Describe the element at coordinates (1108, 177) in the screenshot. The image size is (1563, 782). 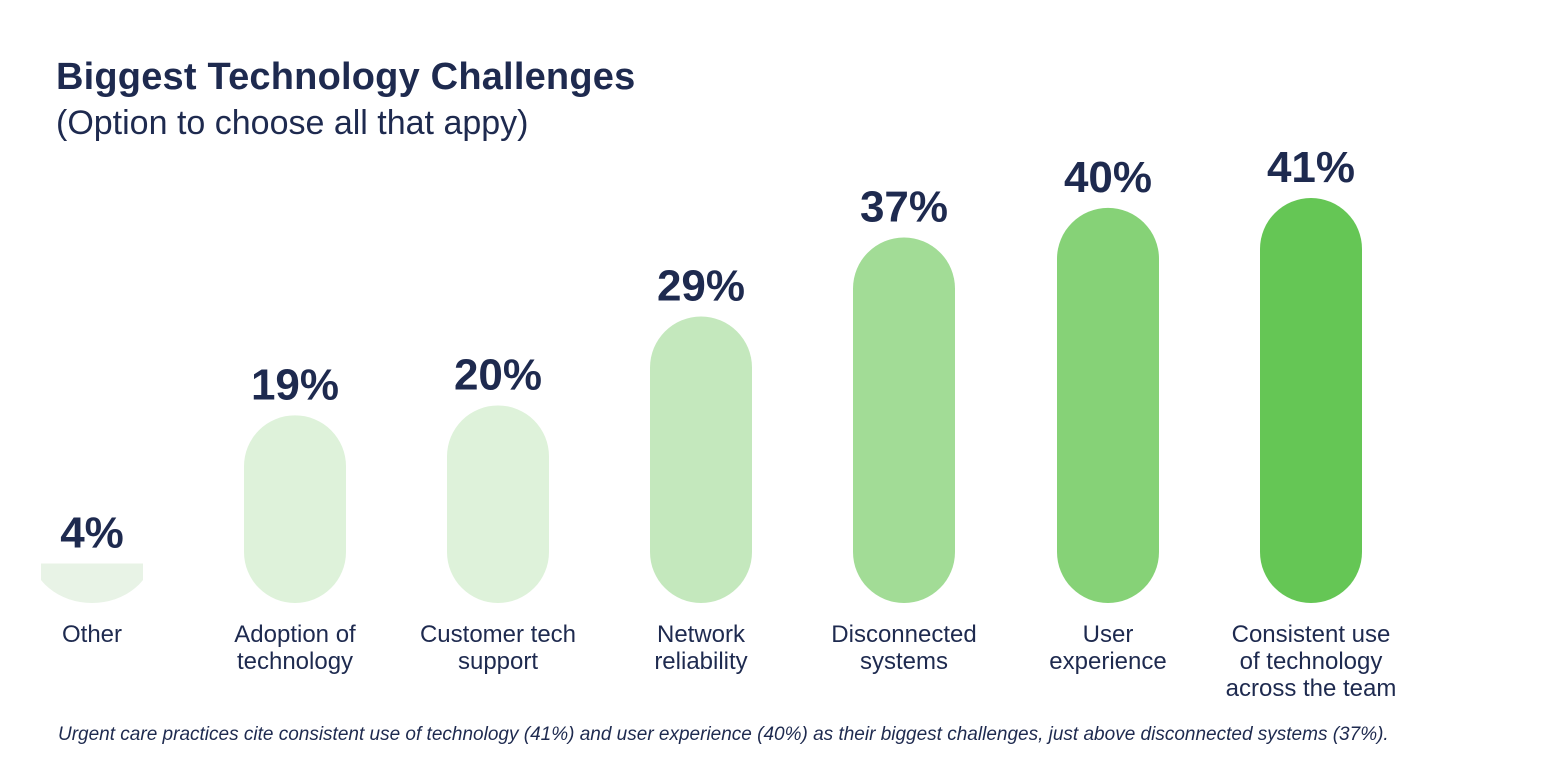
I see `value-label-5: 40%` at that location.